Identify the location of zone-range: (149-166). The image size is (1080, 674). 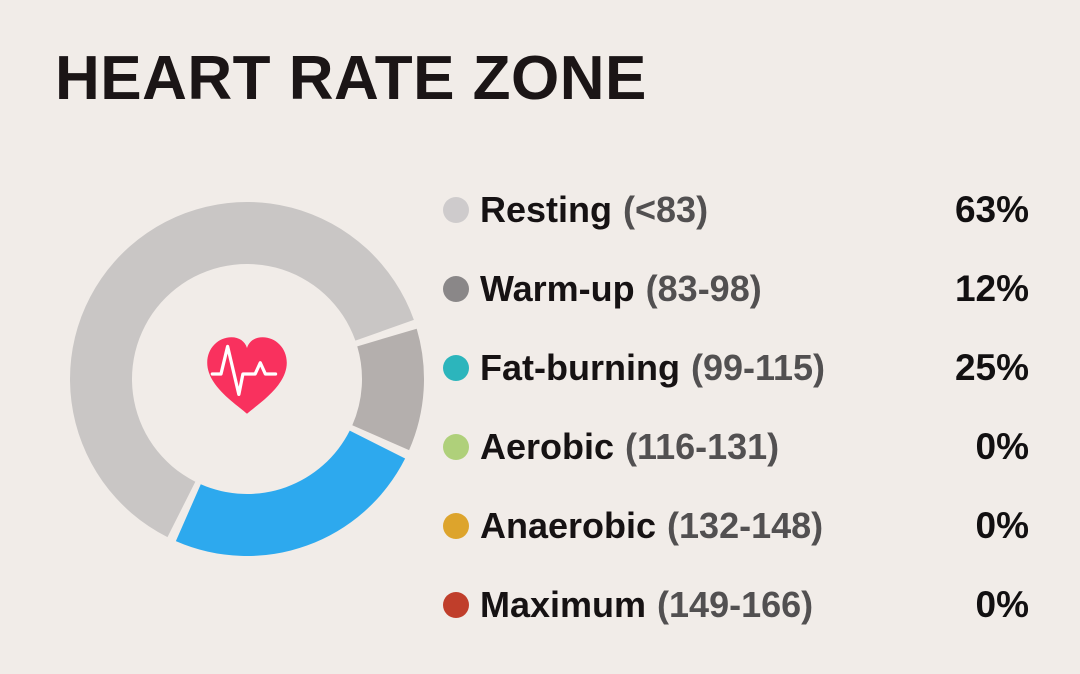
(735, 604).